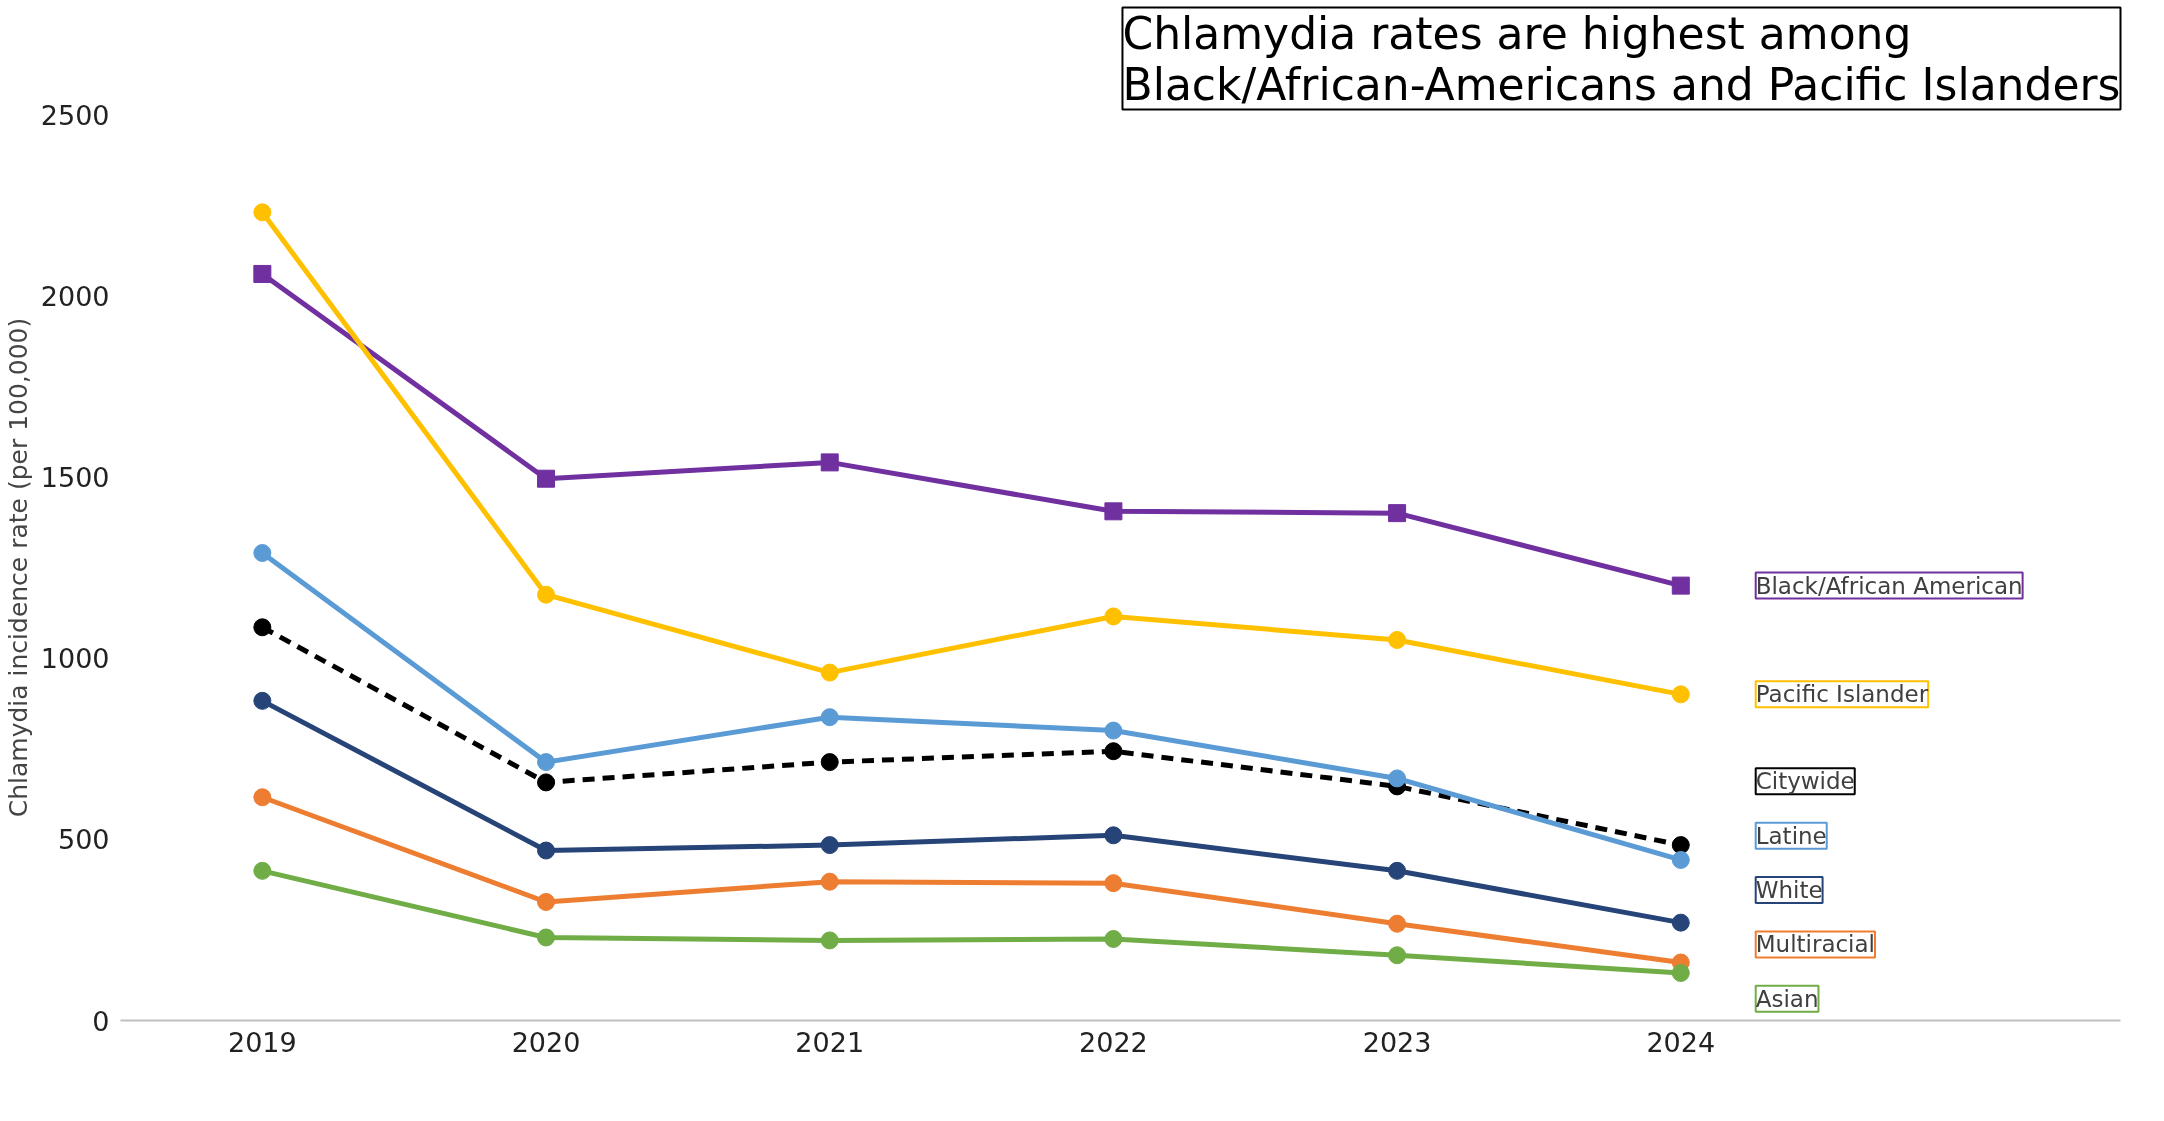 This screenshot has height=1121, width=2164. What do you see at coordinates (1889, 585) in the screenshot?
I see `text: Black/African American` at bounding box center [1889, 585].